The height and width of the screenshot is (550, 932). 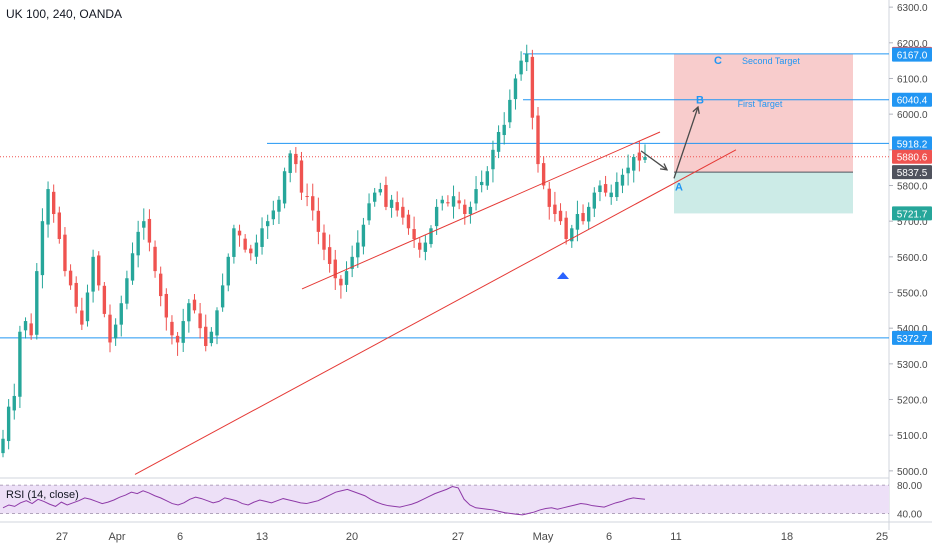 What do you see at coordinates (352, 537) in the screenshot?
I see `time-tick-label: 20` at bounding box center [352, 537].